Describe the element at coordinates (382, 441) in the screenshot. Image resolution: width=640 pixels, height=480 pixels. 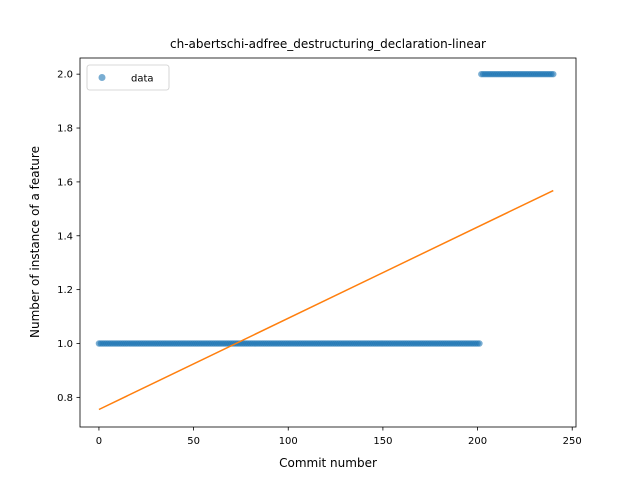
I see `x-tick-label: 150` at that location.